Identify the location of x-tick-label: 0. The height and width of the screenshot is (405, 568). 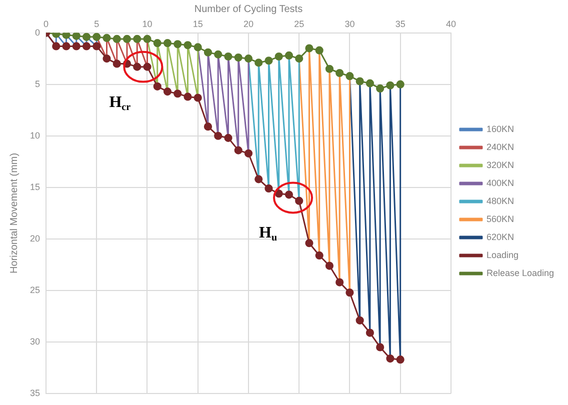
(46, 23).